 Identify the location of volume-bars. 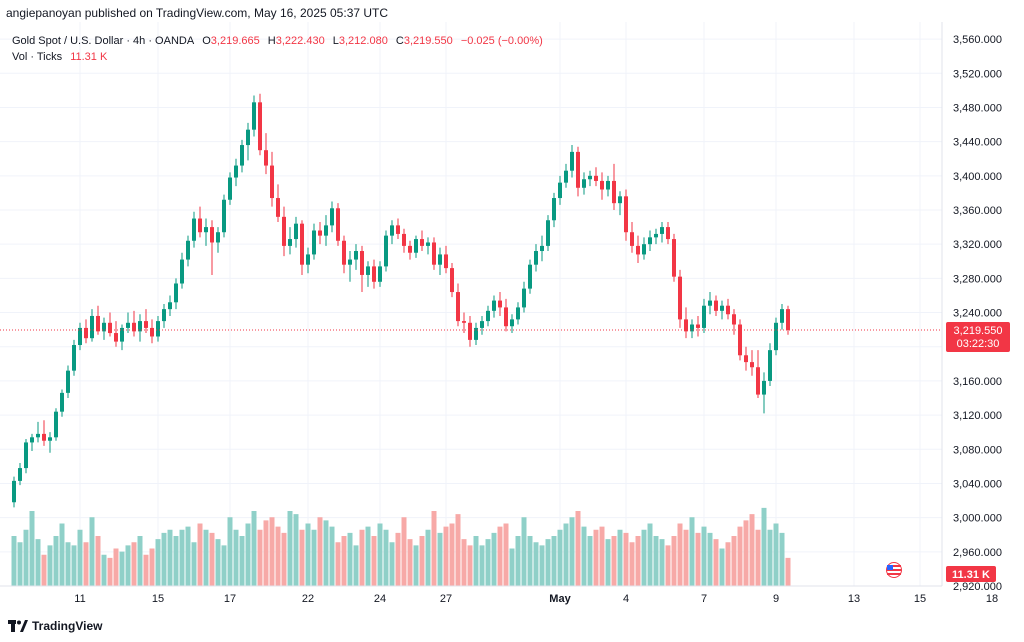
(401, 546).